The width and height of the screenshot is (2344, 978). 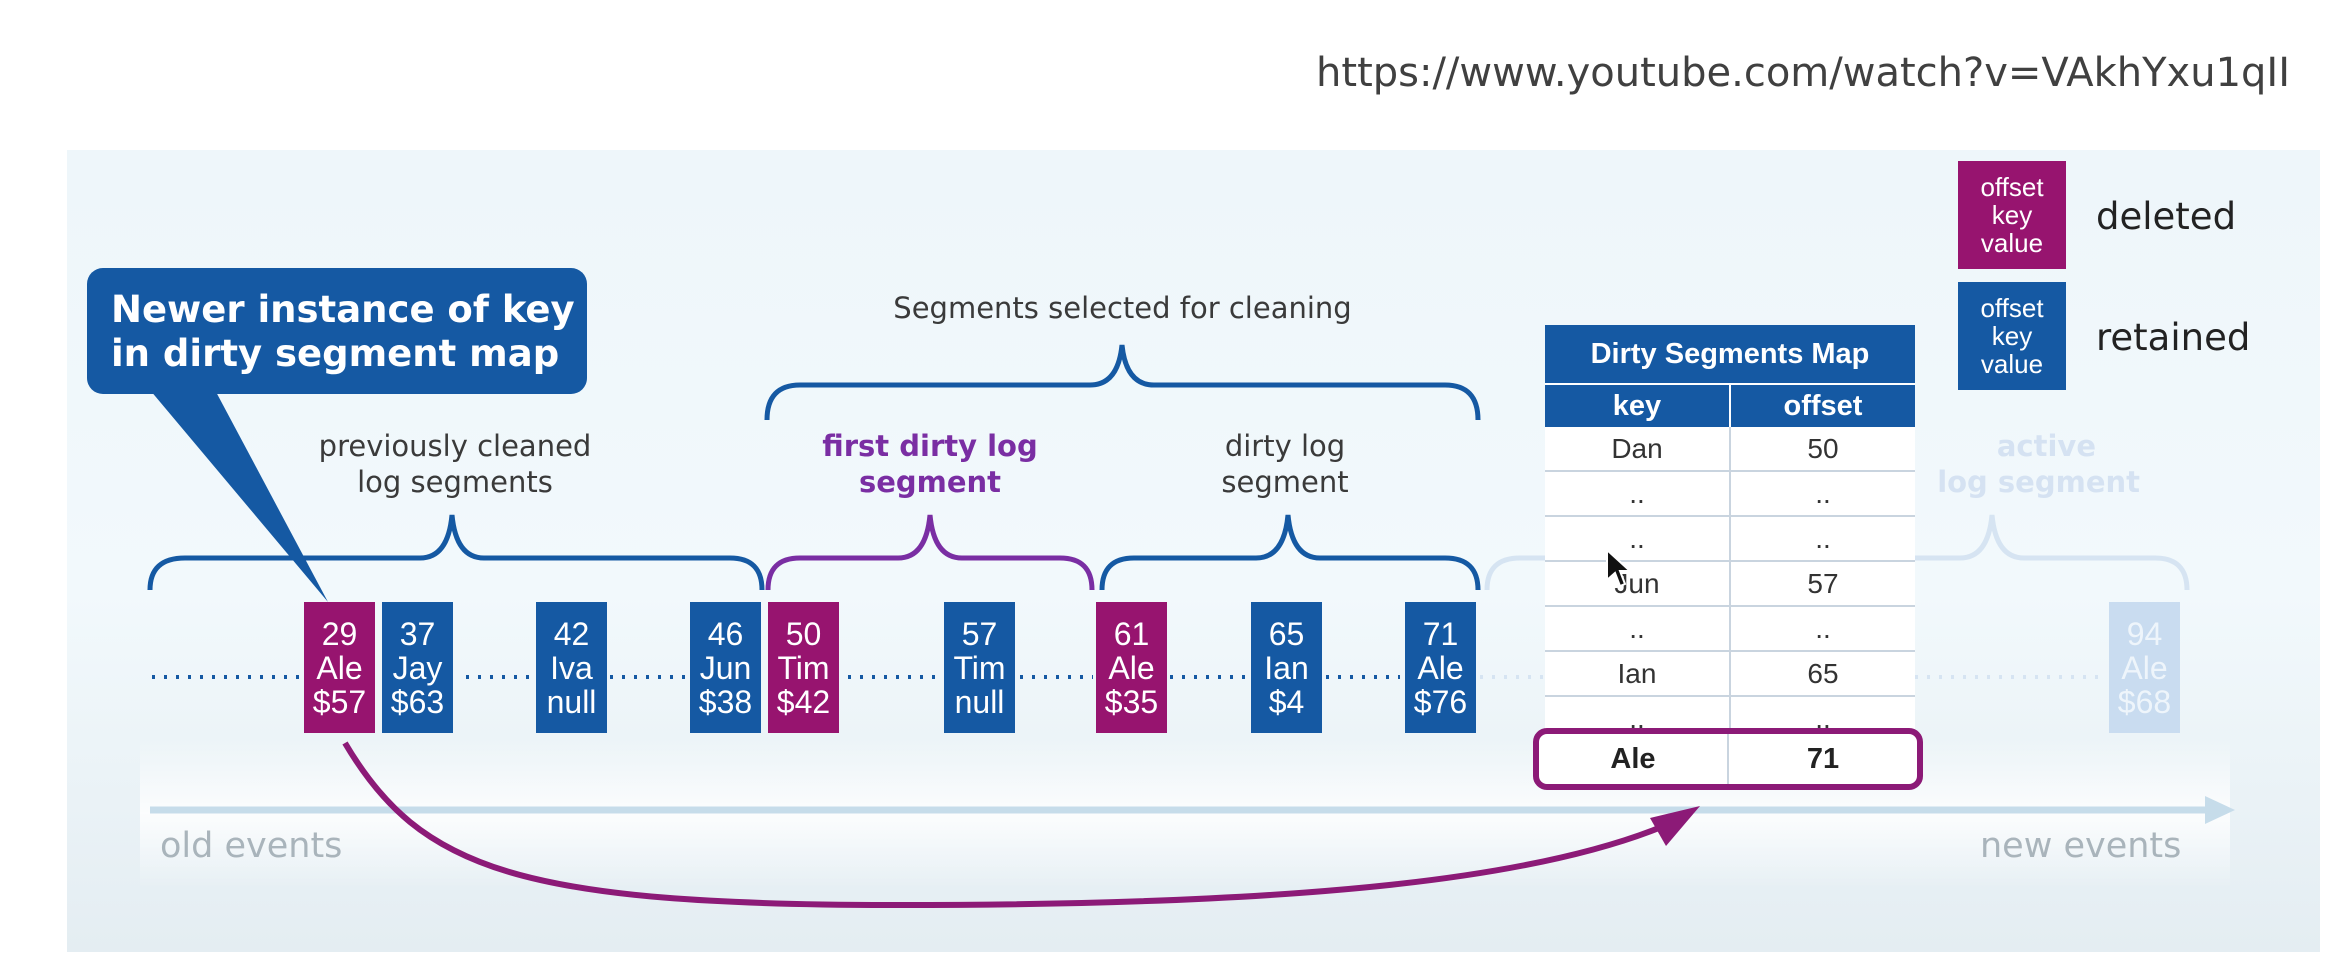 What do you see at coordinates (1675, 826) in the screenshot?
I see `arrow-head` at bounding box center [1675, 826].